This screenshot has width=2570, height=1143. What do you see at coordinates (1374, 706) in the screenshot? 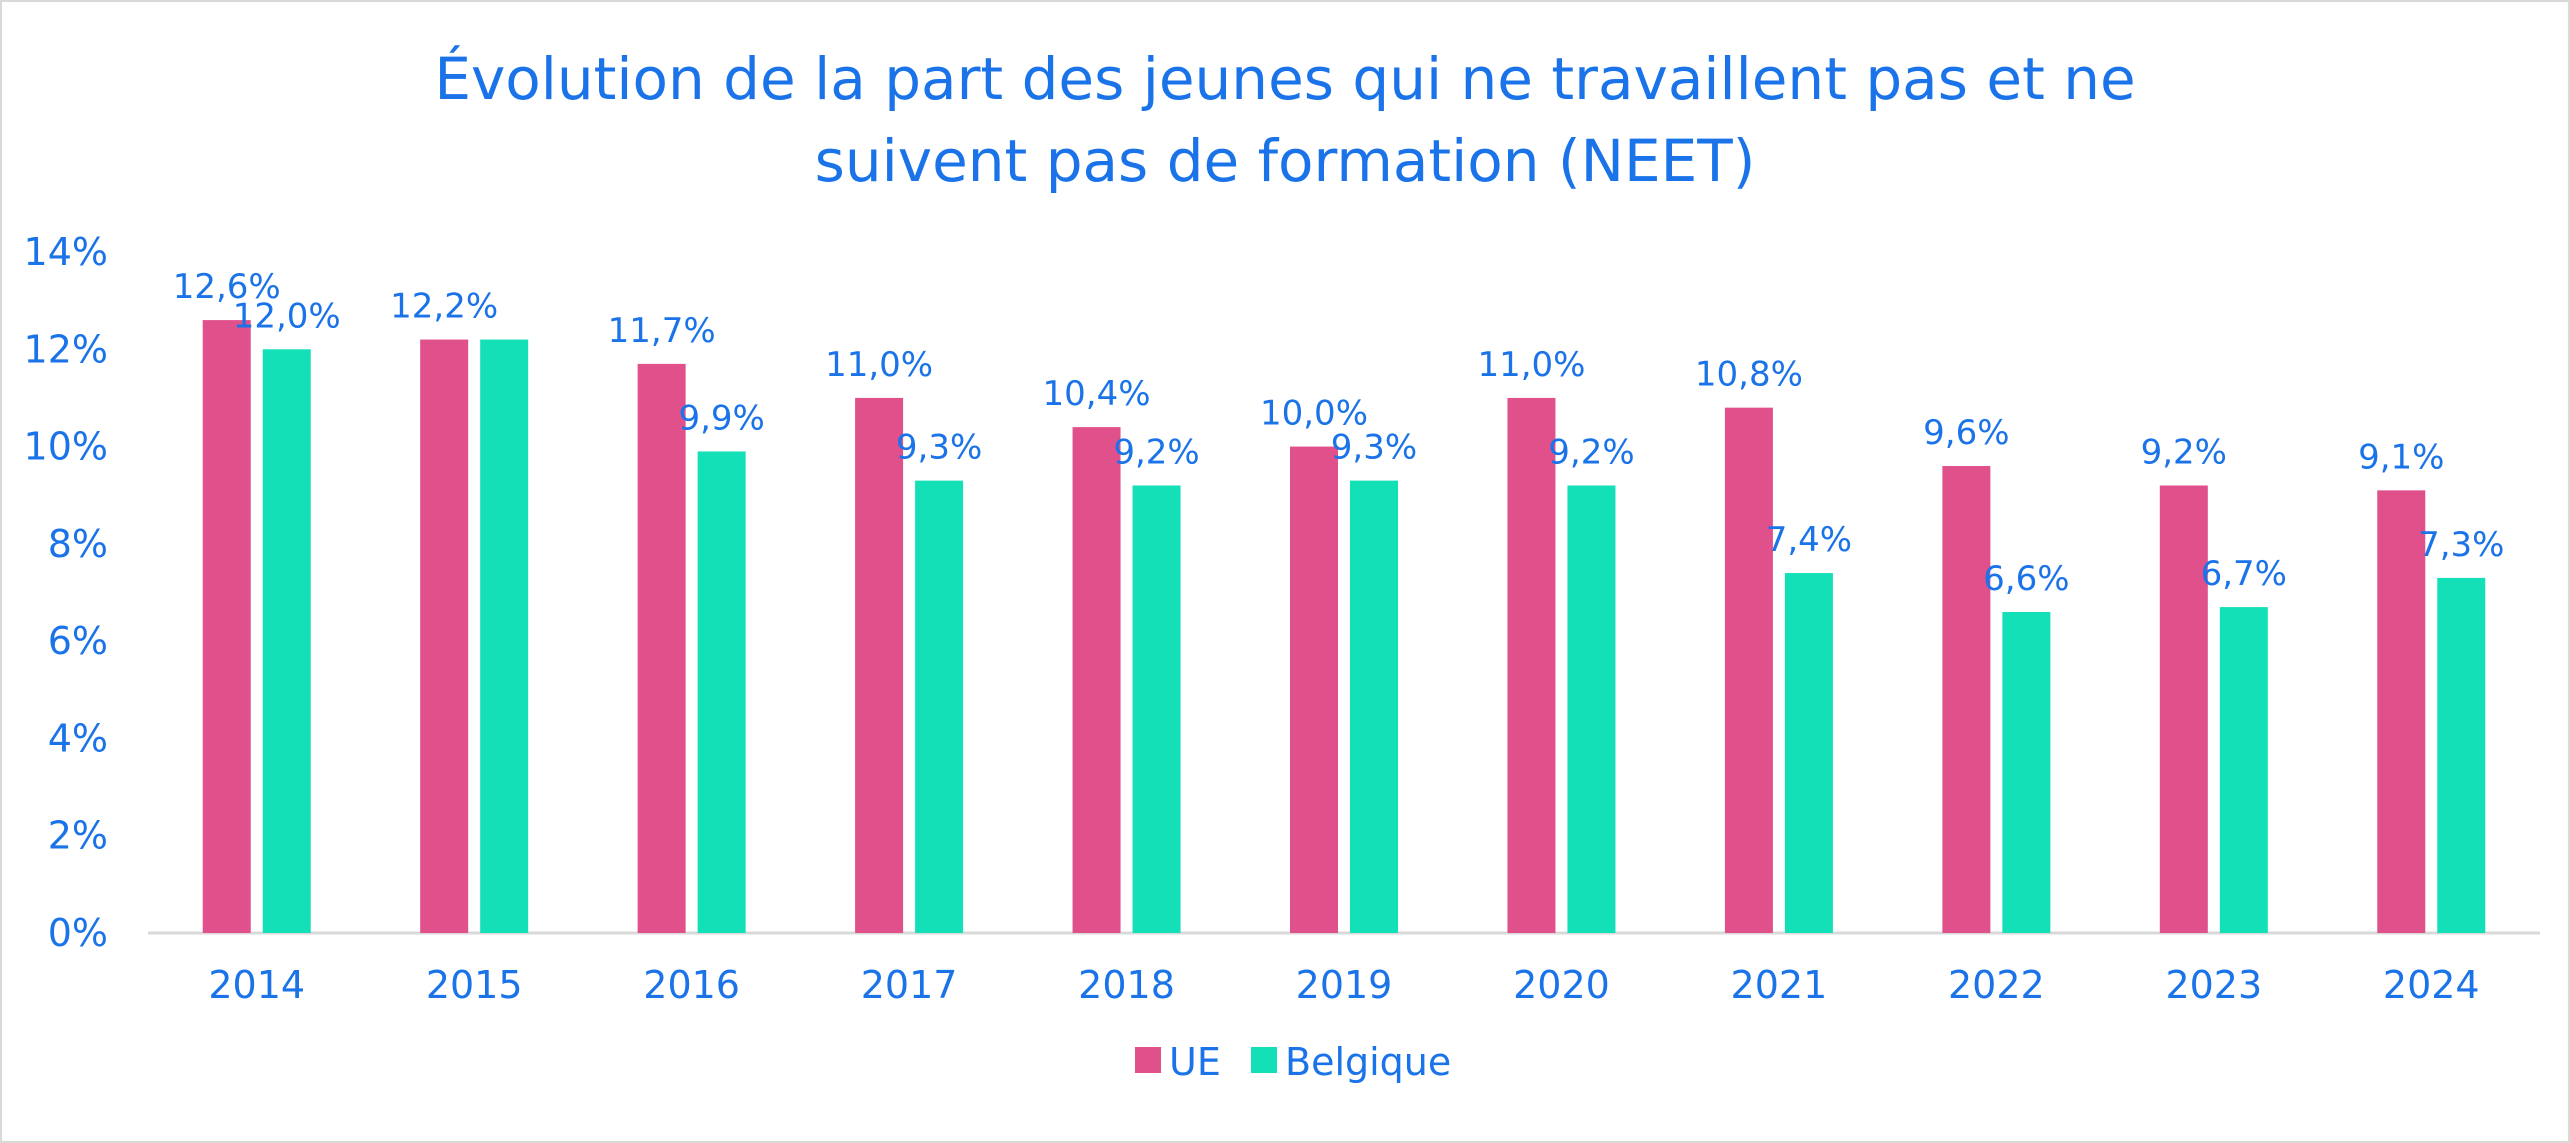
I see `bar-belgique-2019` at bounding box center [1374, 706].